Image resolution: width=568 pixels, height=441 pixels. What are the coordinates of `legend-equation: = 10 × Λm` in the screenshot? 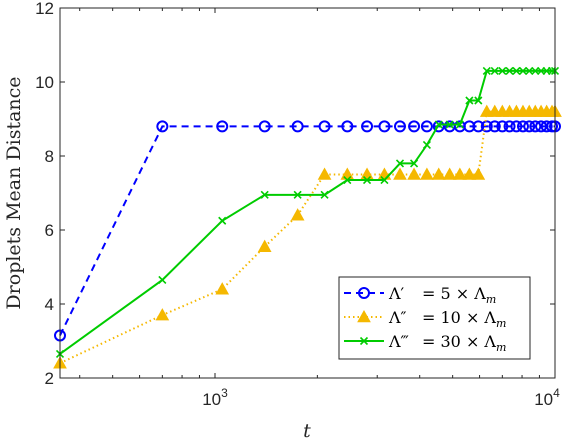 It's located at (464, 319).